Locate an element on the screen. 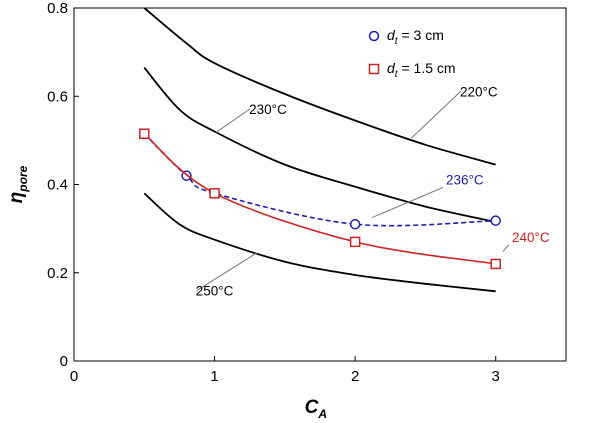 The width and height of the screenshot is (600, 423). legend-label: dt = 3 cm is located at coordinates (415, 37).